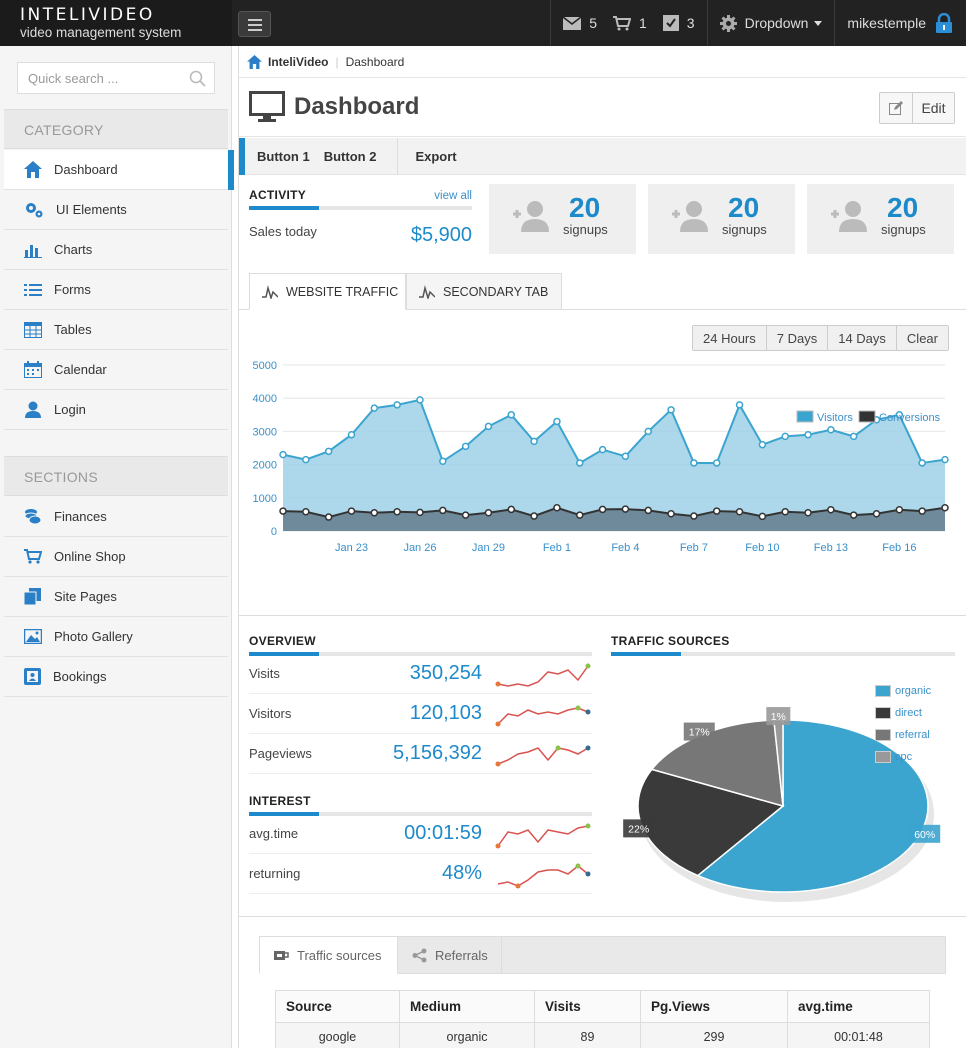 Image resolution: width=966 pixels, height=1048 pixels. Describe the element at coordinates (858, 1006) in the screenshot. I see `column-header: avg.time` at that location.